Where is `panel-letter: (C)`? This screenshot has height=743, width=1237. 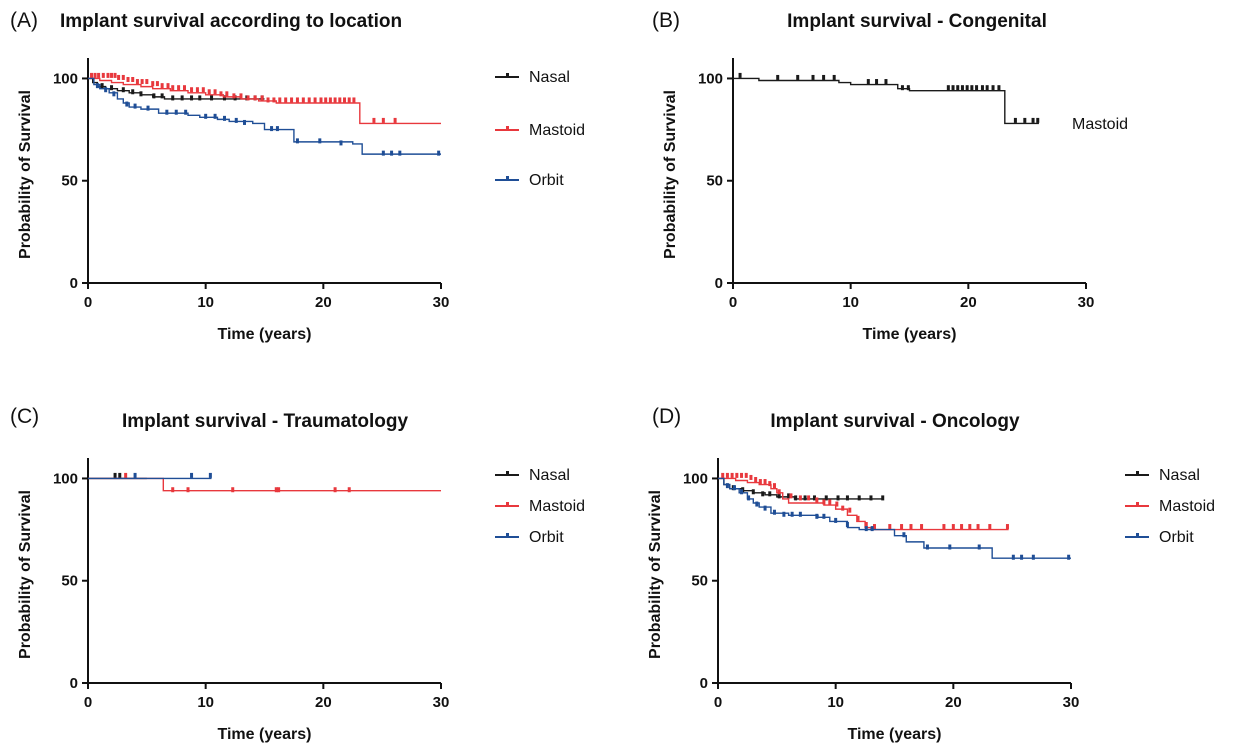 panel-letter: (C) is located at coordinates (24, 416).